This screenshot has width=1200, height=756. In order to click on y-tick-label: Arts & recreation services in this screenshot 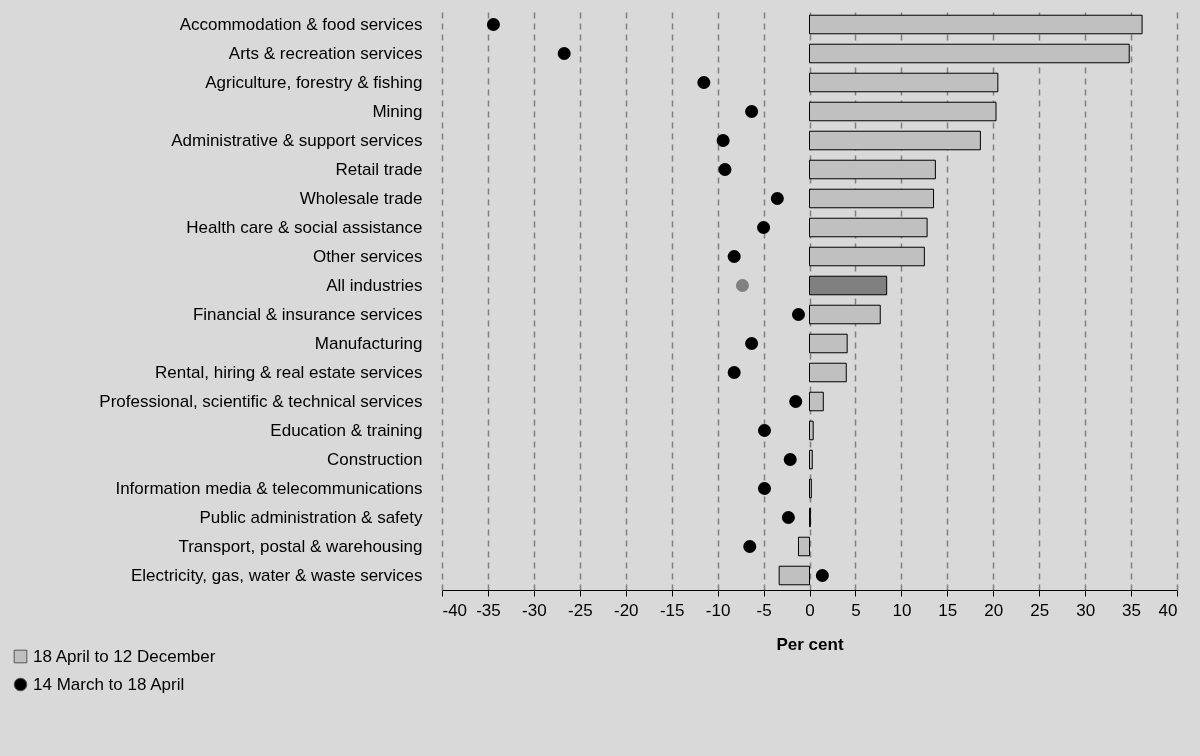, I will do `click(325, 53)`.